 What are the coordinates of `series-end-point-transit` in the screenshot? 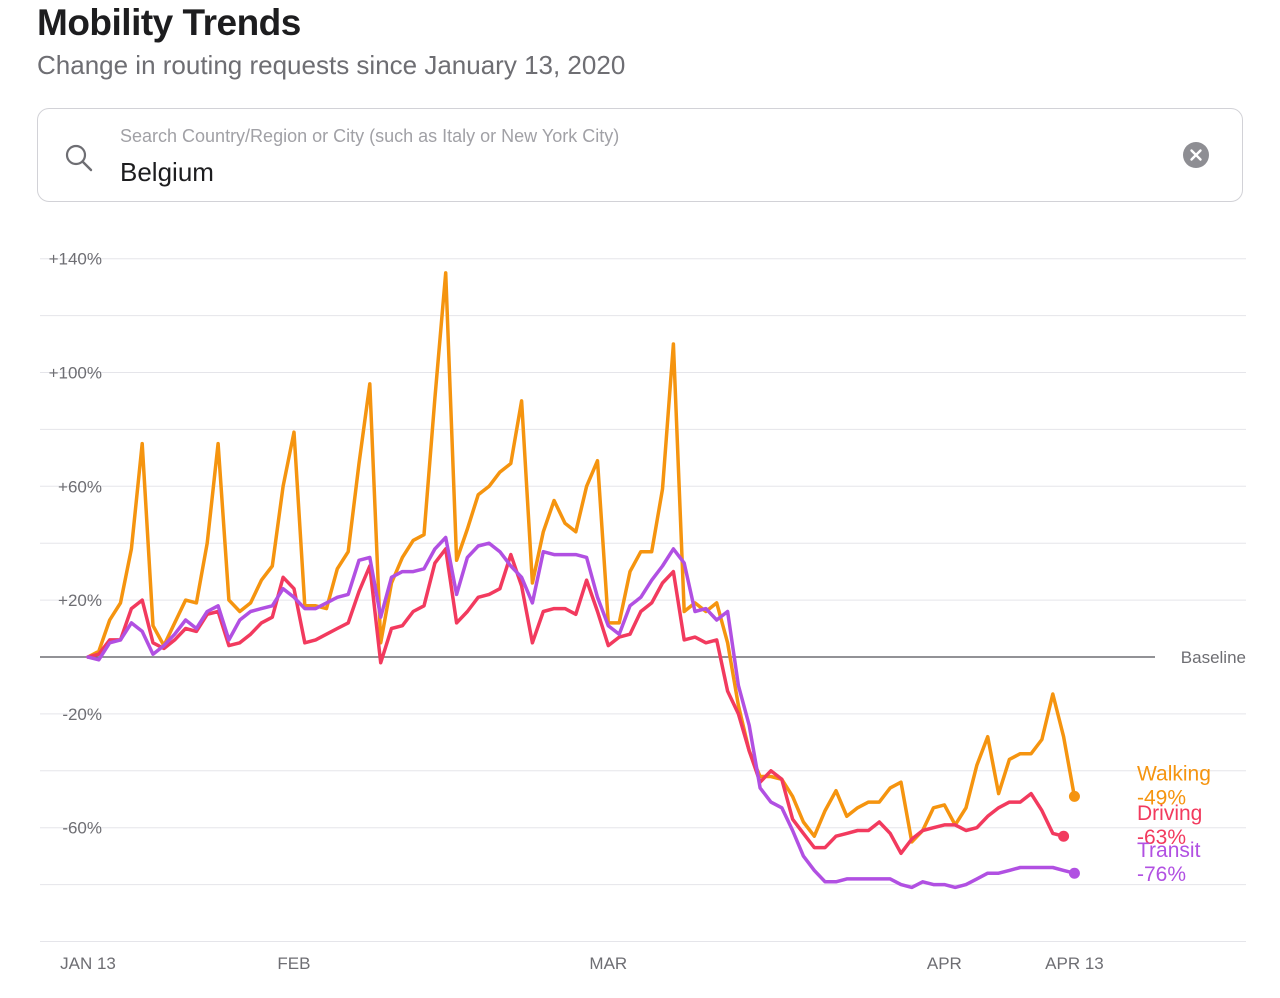 It's located at (1074, 873).